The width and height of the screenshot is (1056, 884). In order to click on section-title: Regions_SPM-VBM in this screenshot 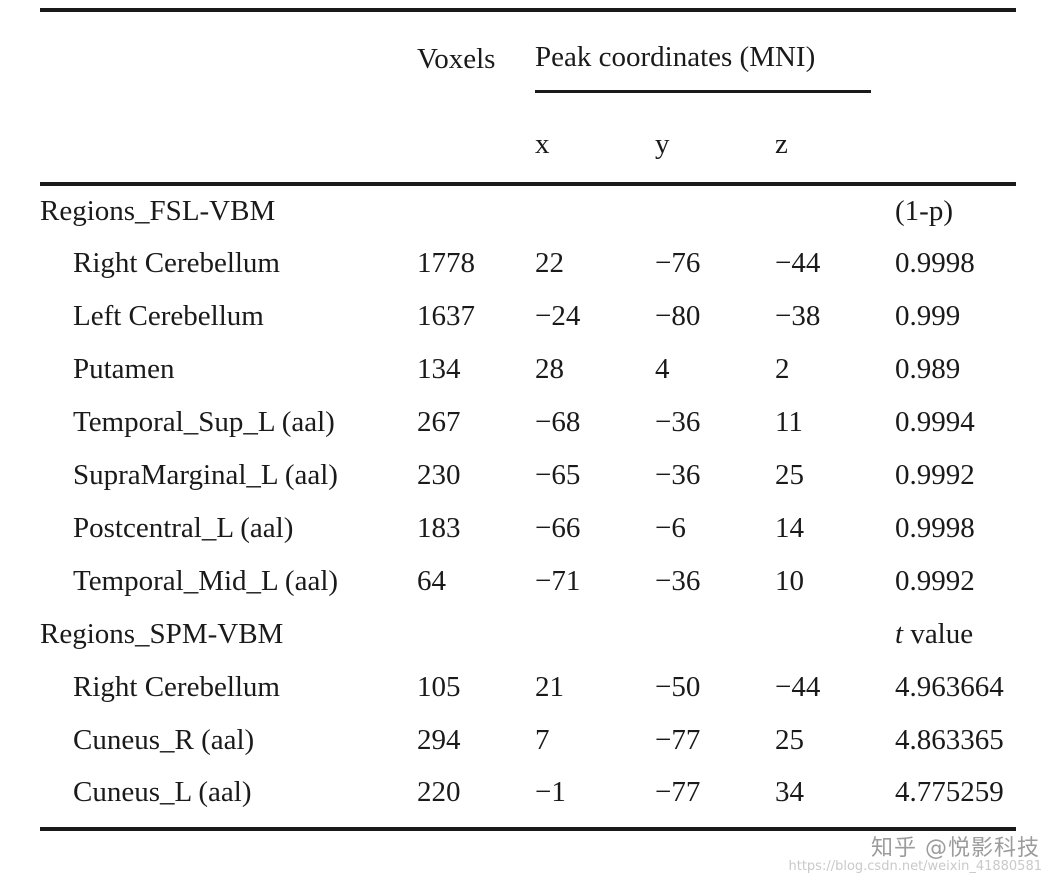, I will do `click(162, 634)`.